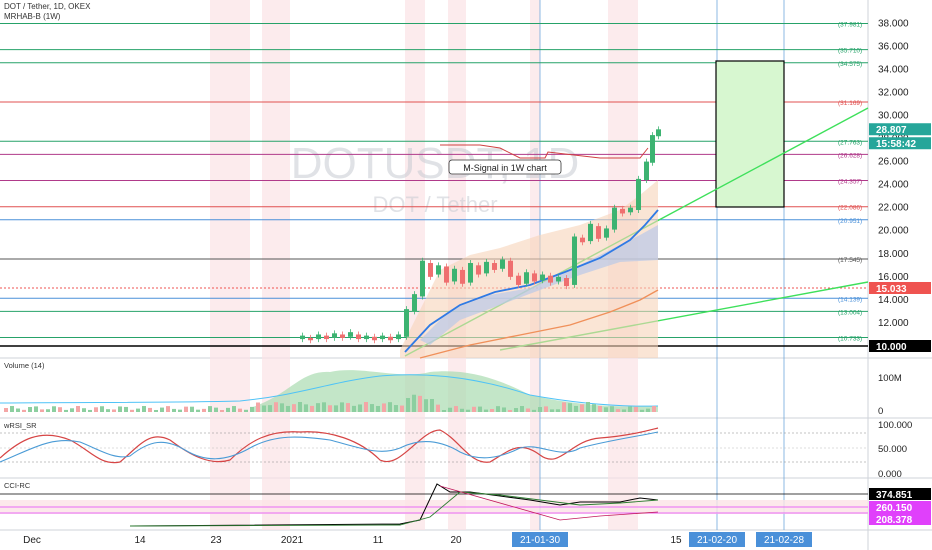 The height and width of the screenshot is (550, 932). What do you see at coordinates (893, 231) in the screenshot?
I see `price-tick-9: 20.000` at bounding box center [893, 231].